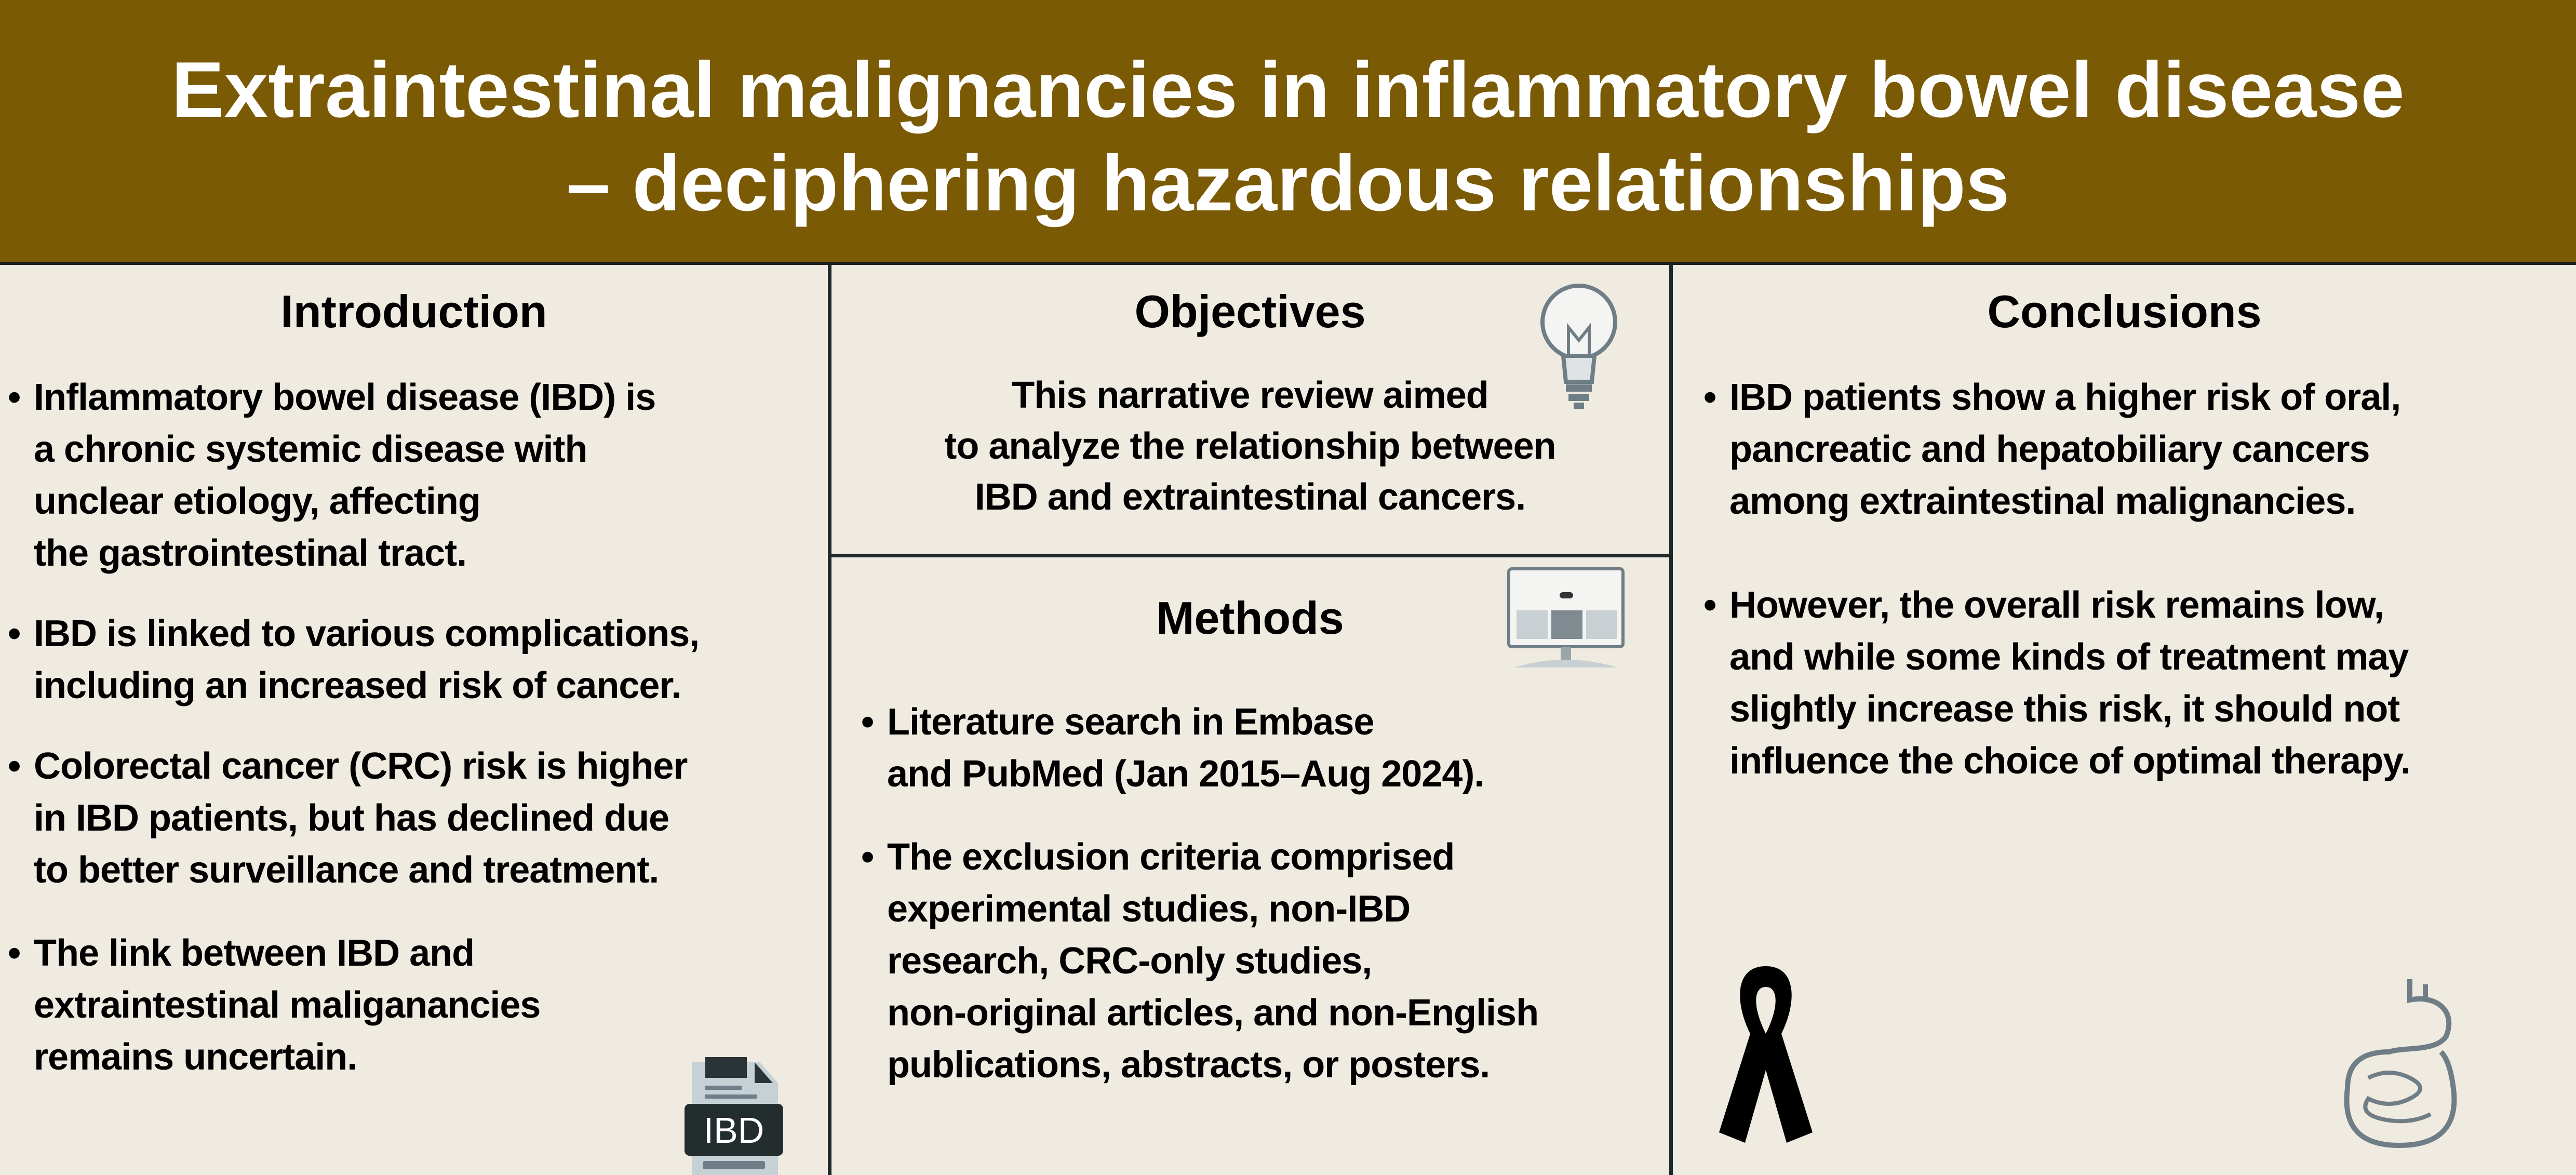 The height and width of the screenshot is (1175, 2576). What do you see at coordinates (346, 870) in the screenshot?
I see `bullet-line: to better surveillance and treatment.` at bounding box center [346, 870].